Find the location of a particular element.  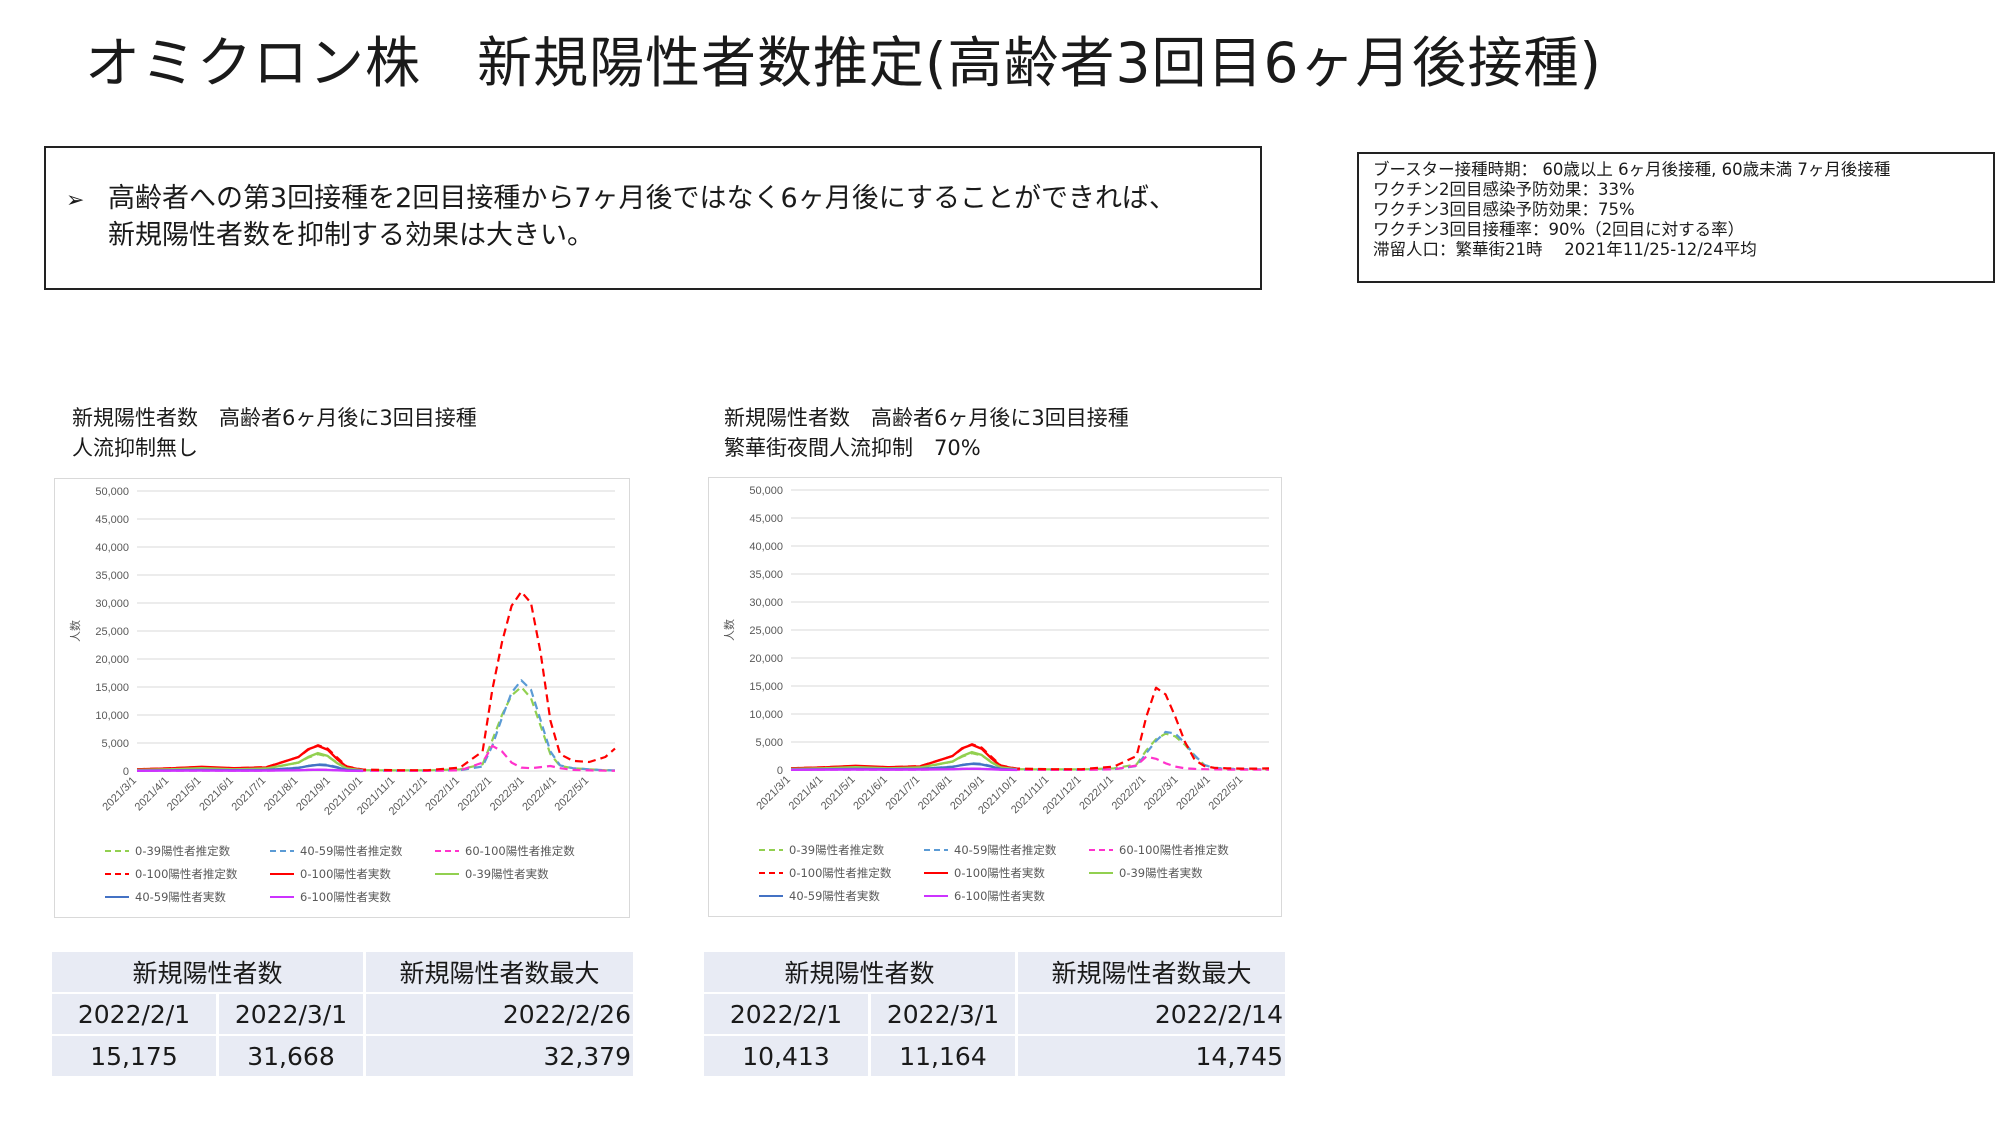

x-tick-label: 2022/3/1 is located at coordinates (1161, 793).